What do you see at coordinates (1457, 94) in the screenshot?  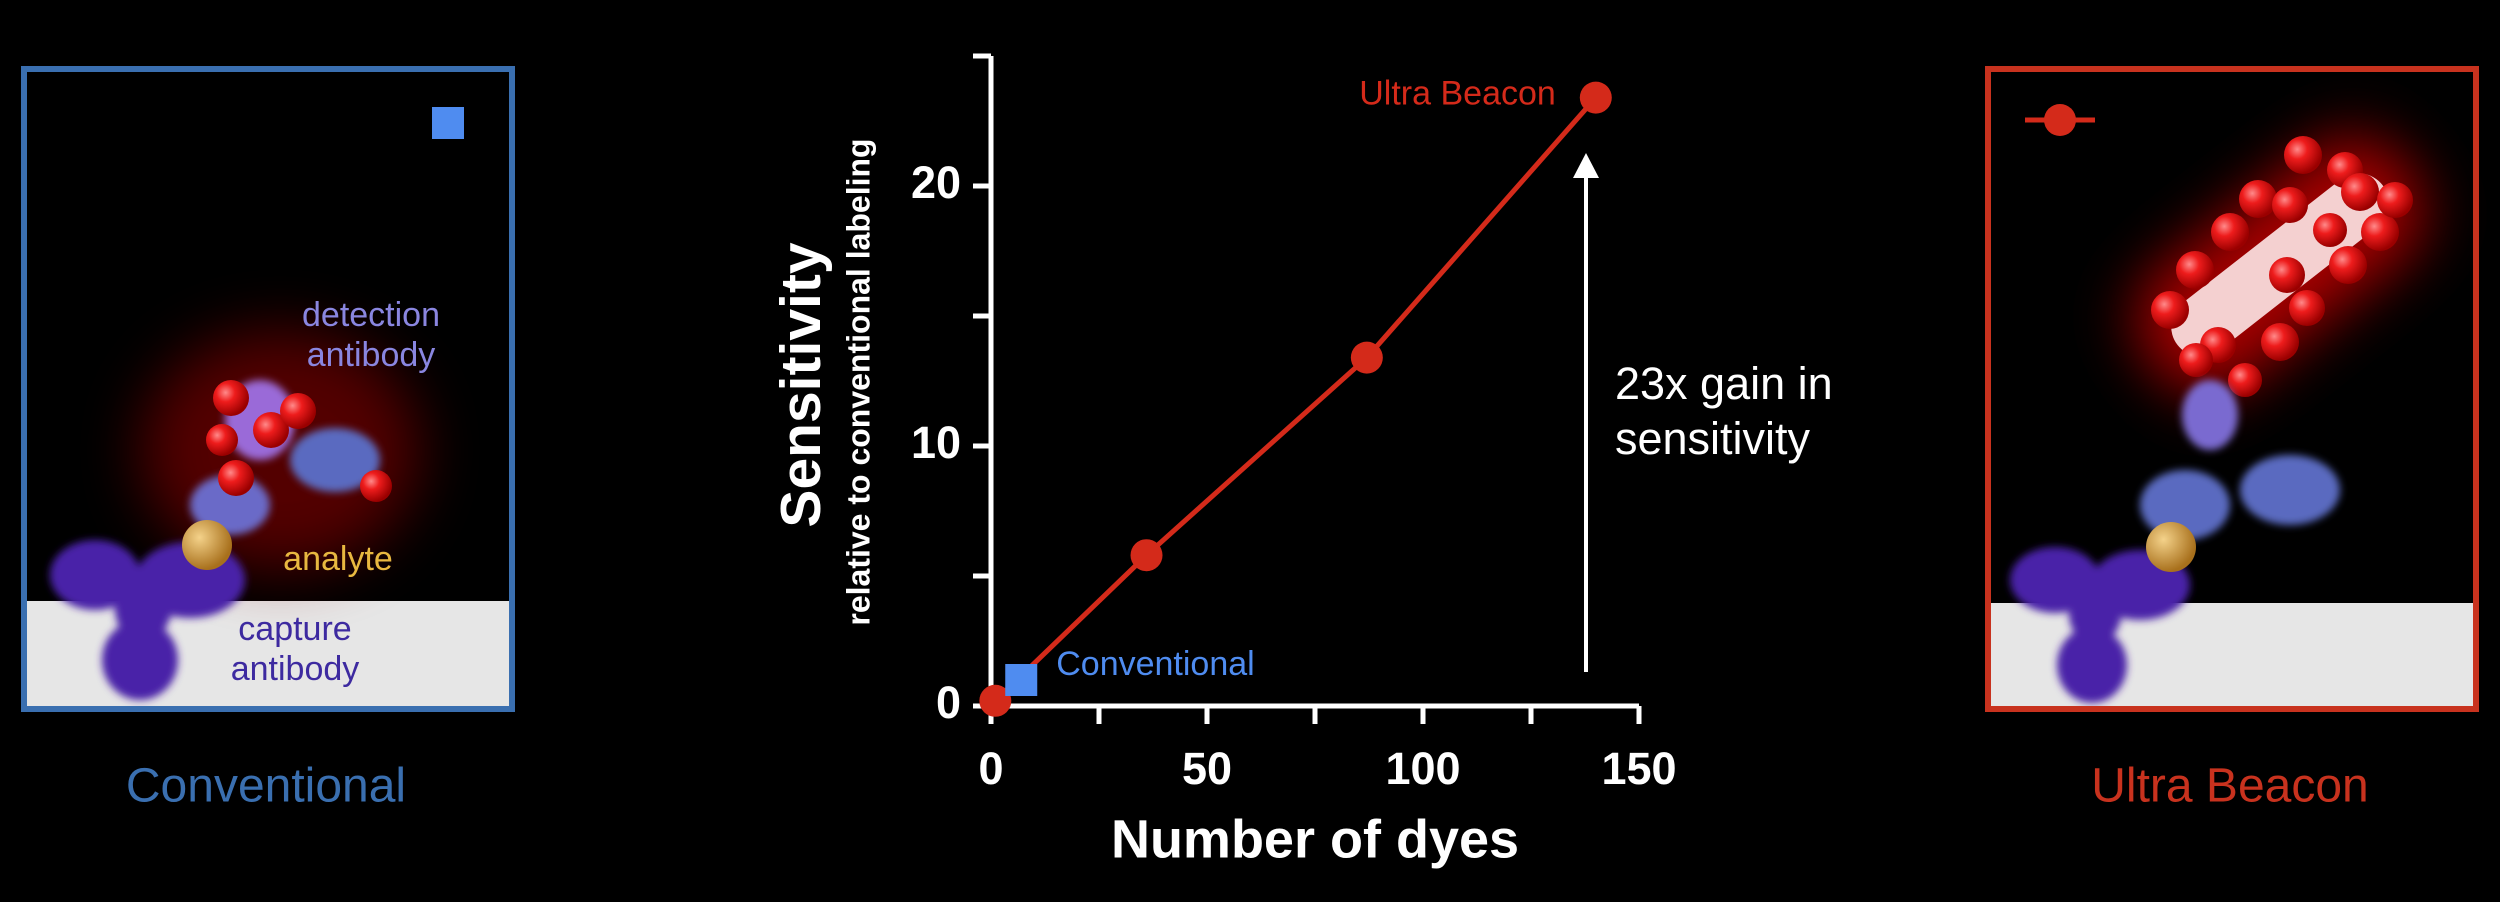 I see `series-label: Ultra Beacon` at bounding box center [1457, 94].